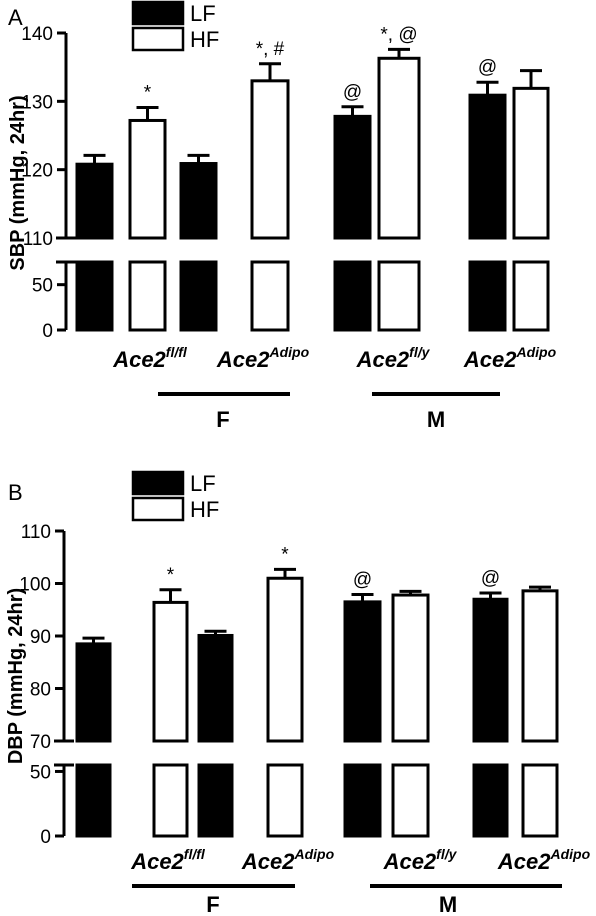 The image size is (596, 916). What do you see at coordinates (15, 17) in the screenshot?
I see `panel-label: A` at bounding box center [15, 17].